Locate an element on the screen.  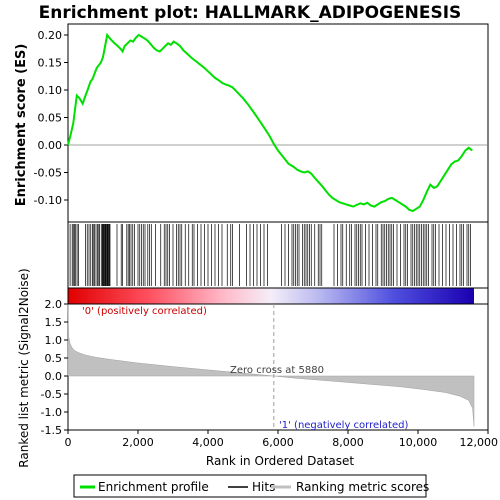
rank-y-tick-label: 1.0 is located at coordinates (54, 340).